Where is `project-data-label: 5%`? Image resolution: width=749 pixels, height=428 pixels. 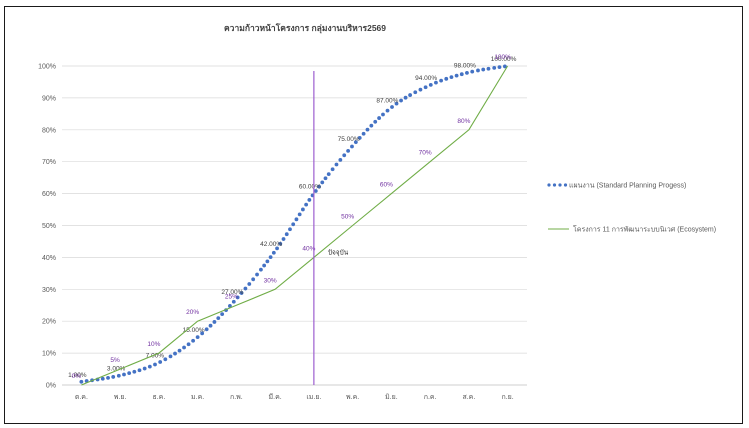
project-data-label: 5% is located at coordinates (115, 360).